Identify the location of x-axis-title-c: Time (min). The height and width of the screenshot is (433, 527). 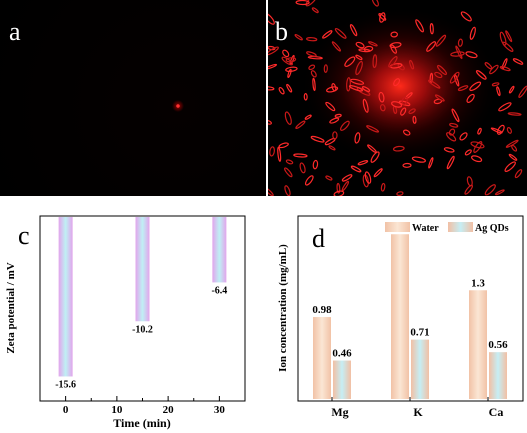
(141, 423).